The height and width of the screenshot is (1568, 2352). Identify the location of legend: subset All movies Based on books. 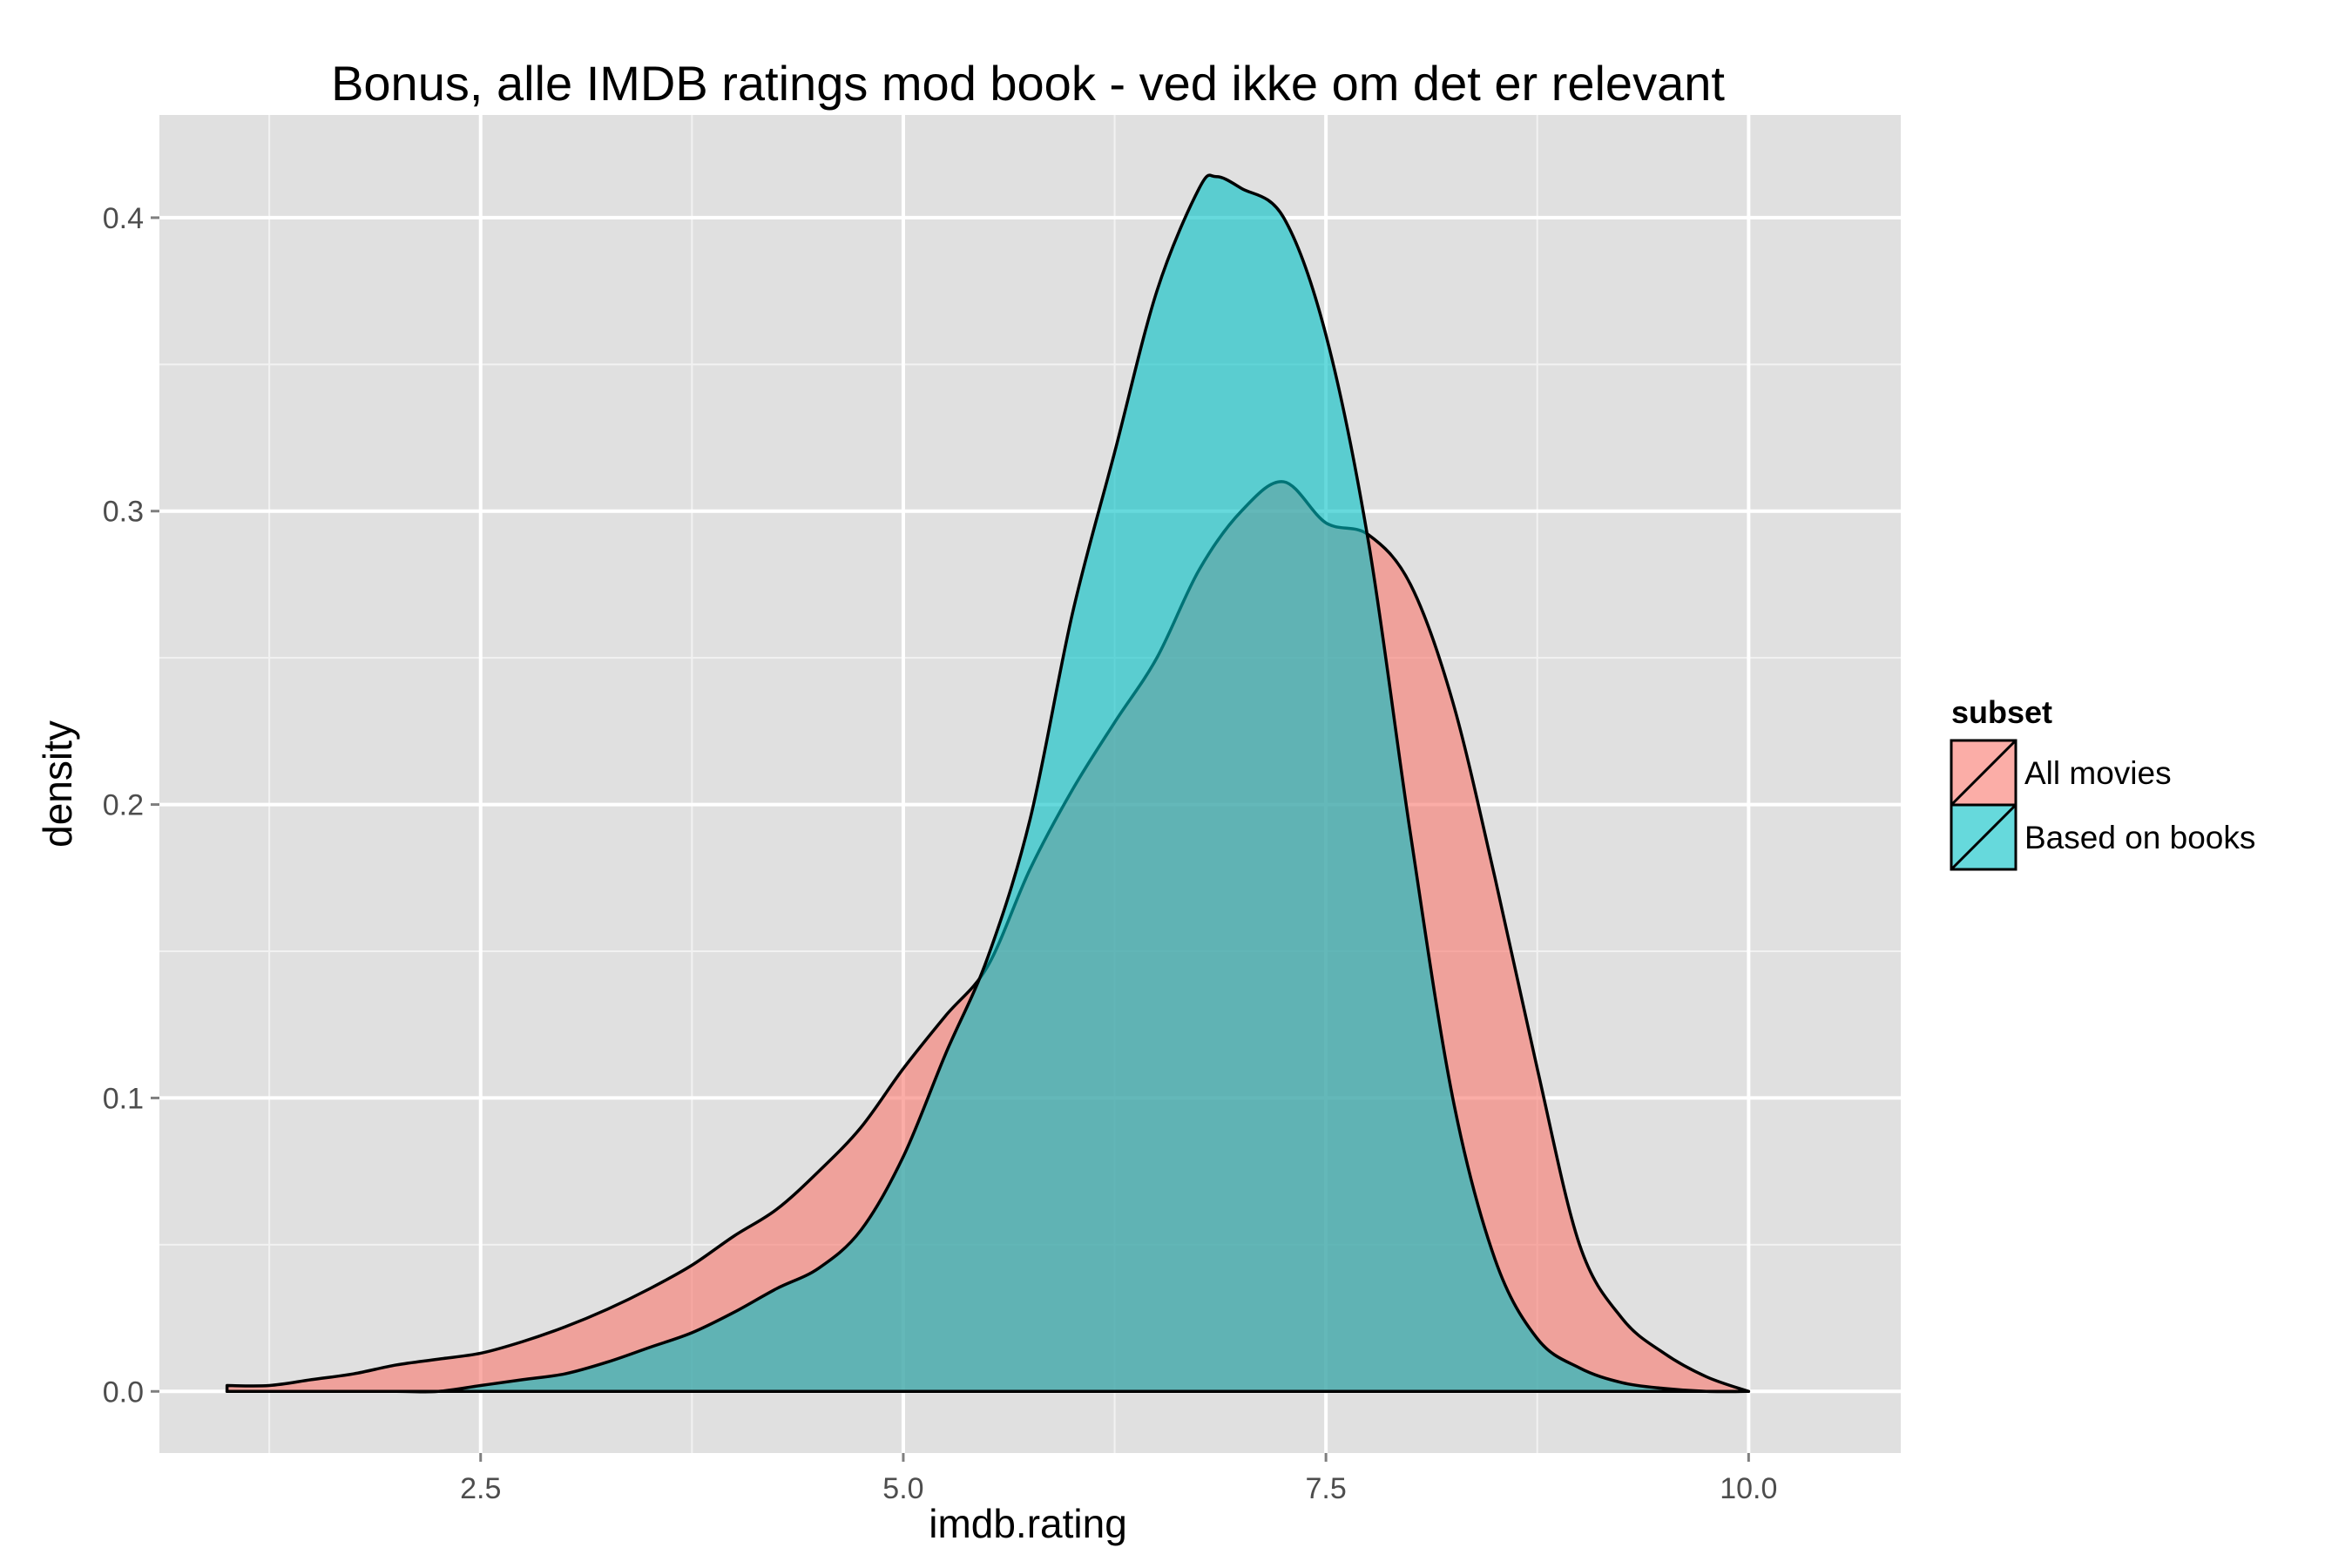
(2102, 782).